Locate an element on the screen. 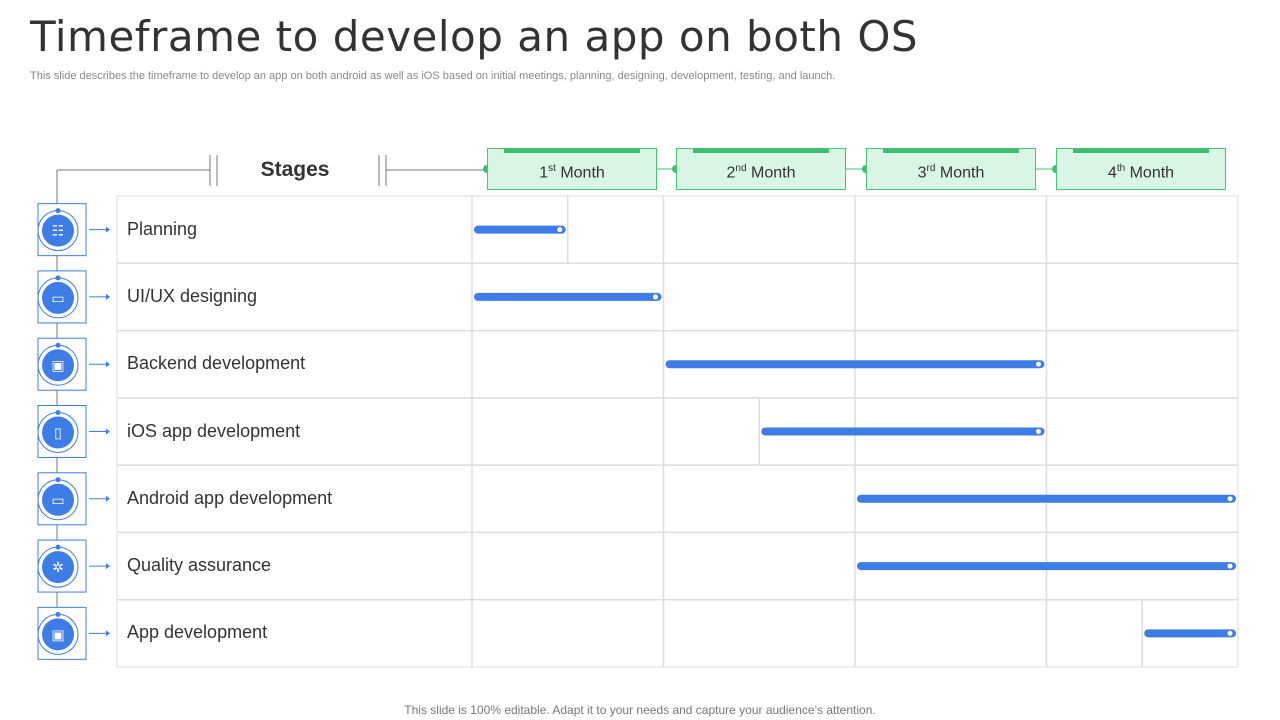 This screenshot has height=720, width=1280. gear-check-icon is located at coordinates (58, 567).